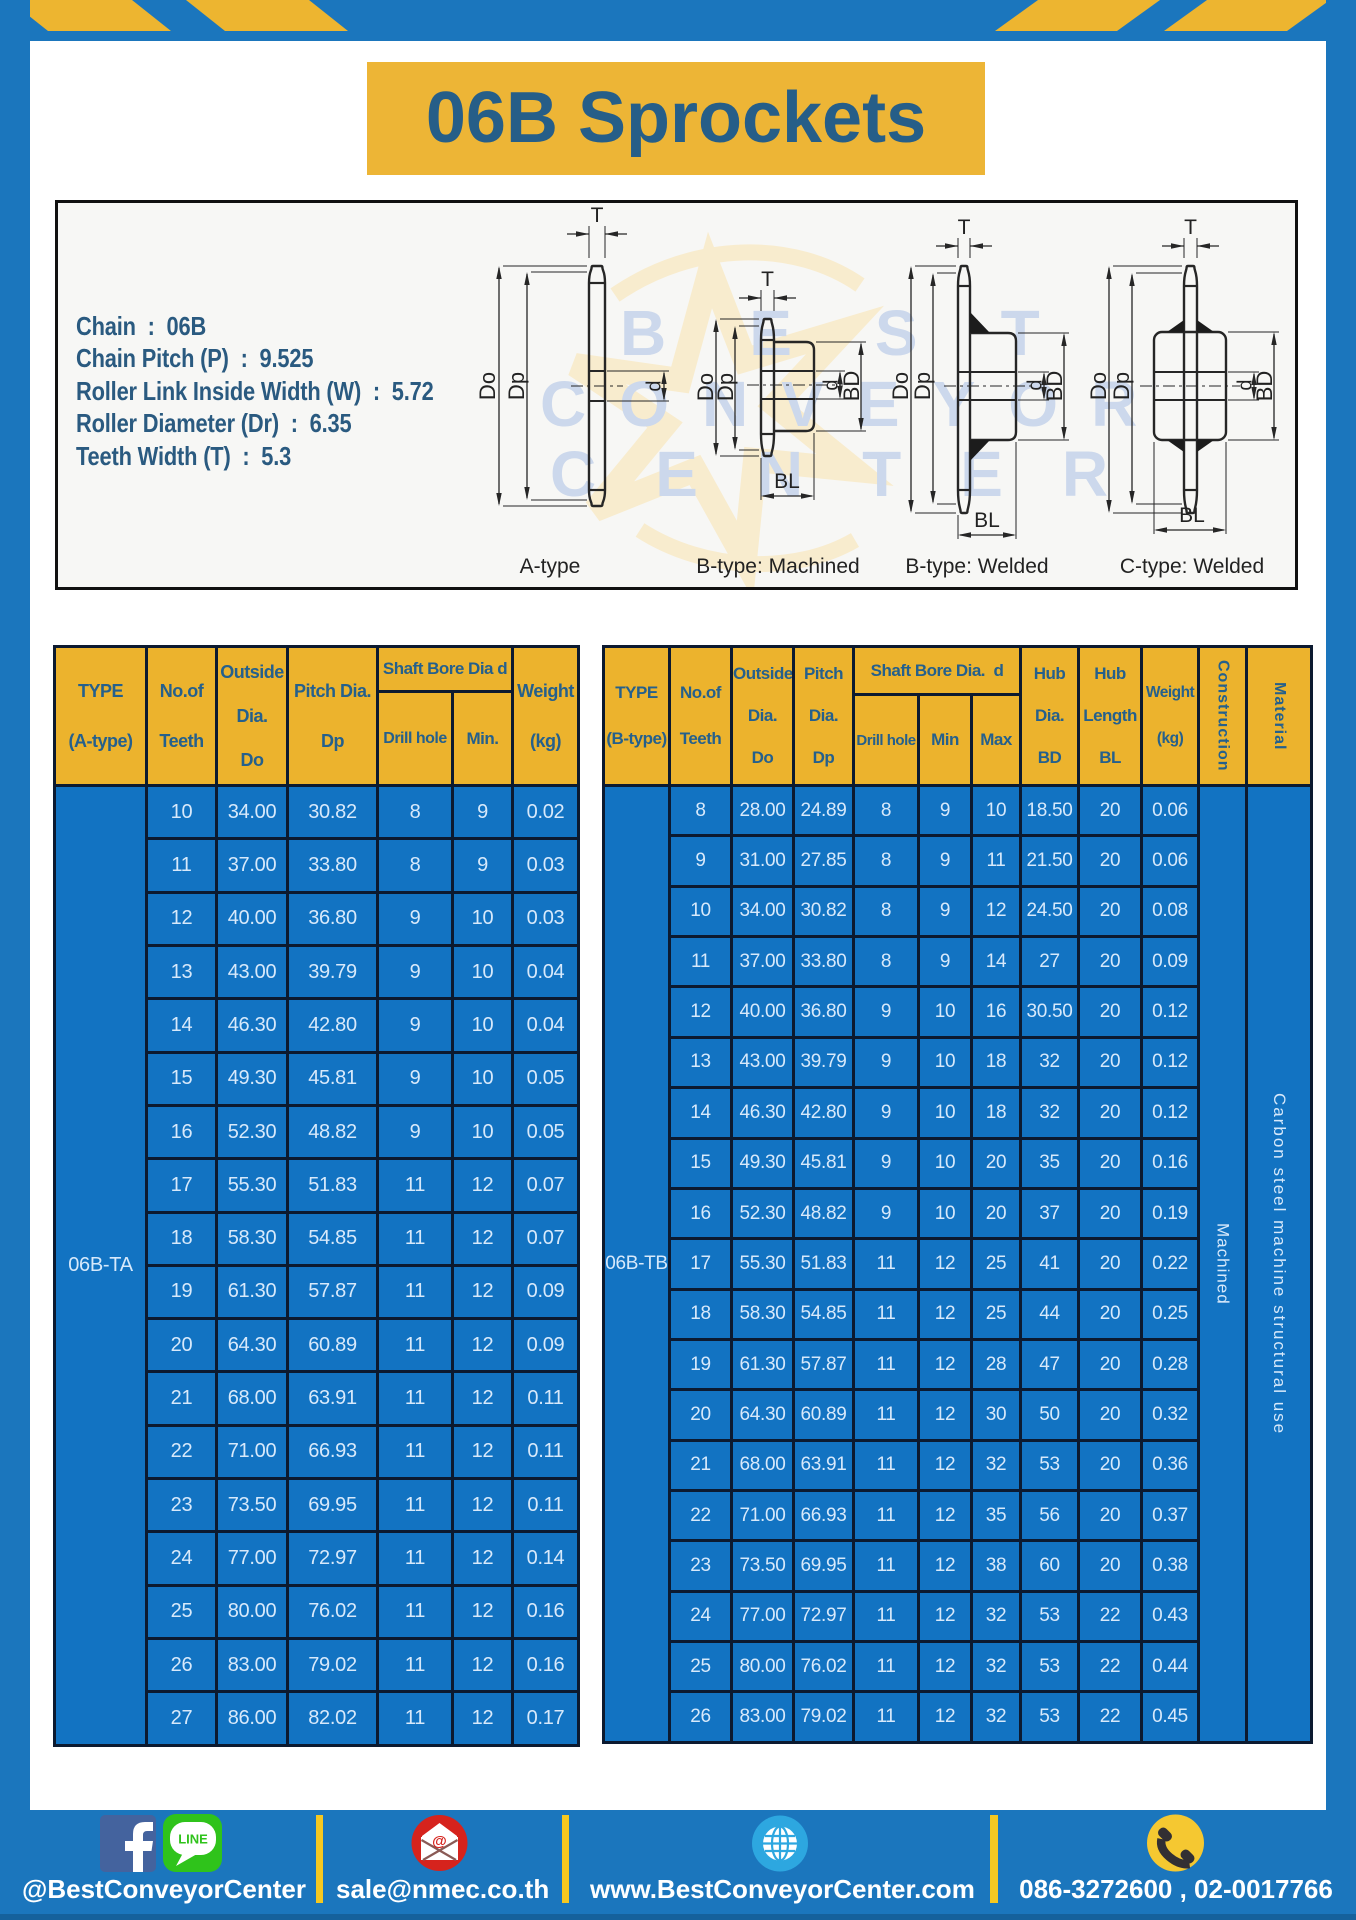 This screenshot has width=1356, height=1920. Describe the element at coordinates (1192, 566) in the screenshot. I see `svg-text: C-type: Welded` at that location.